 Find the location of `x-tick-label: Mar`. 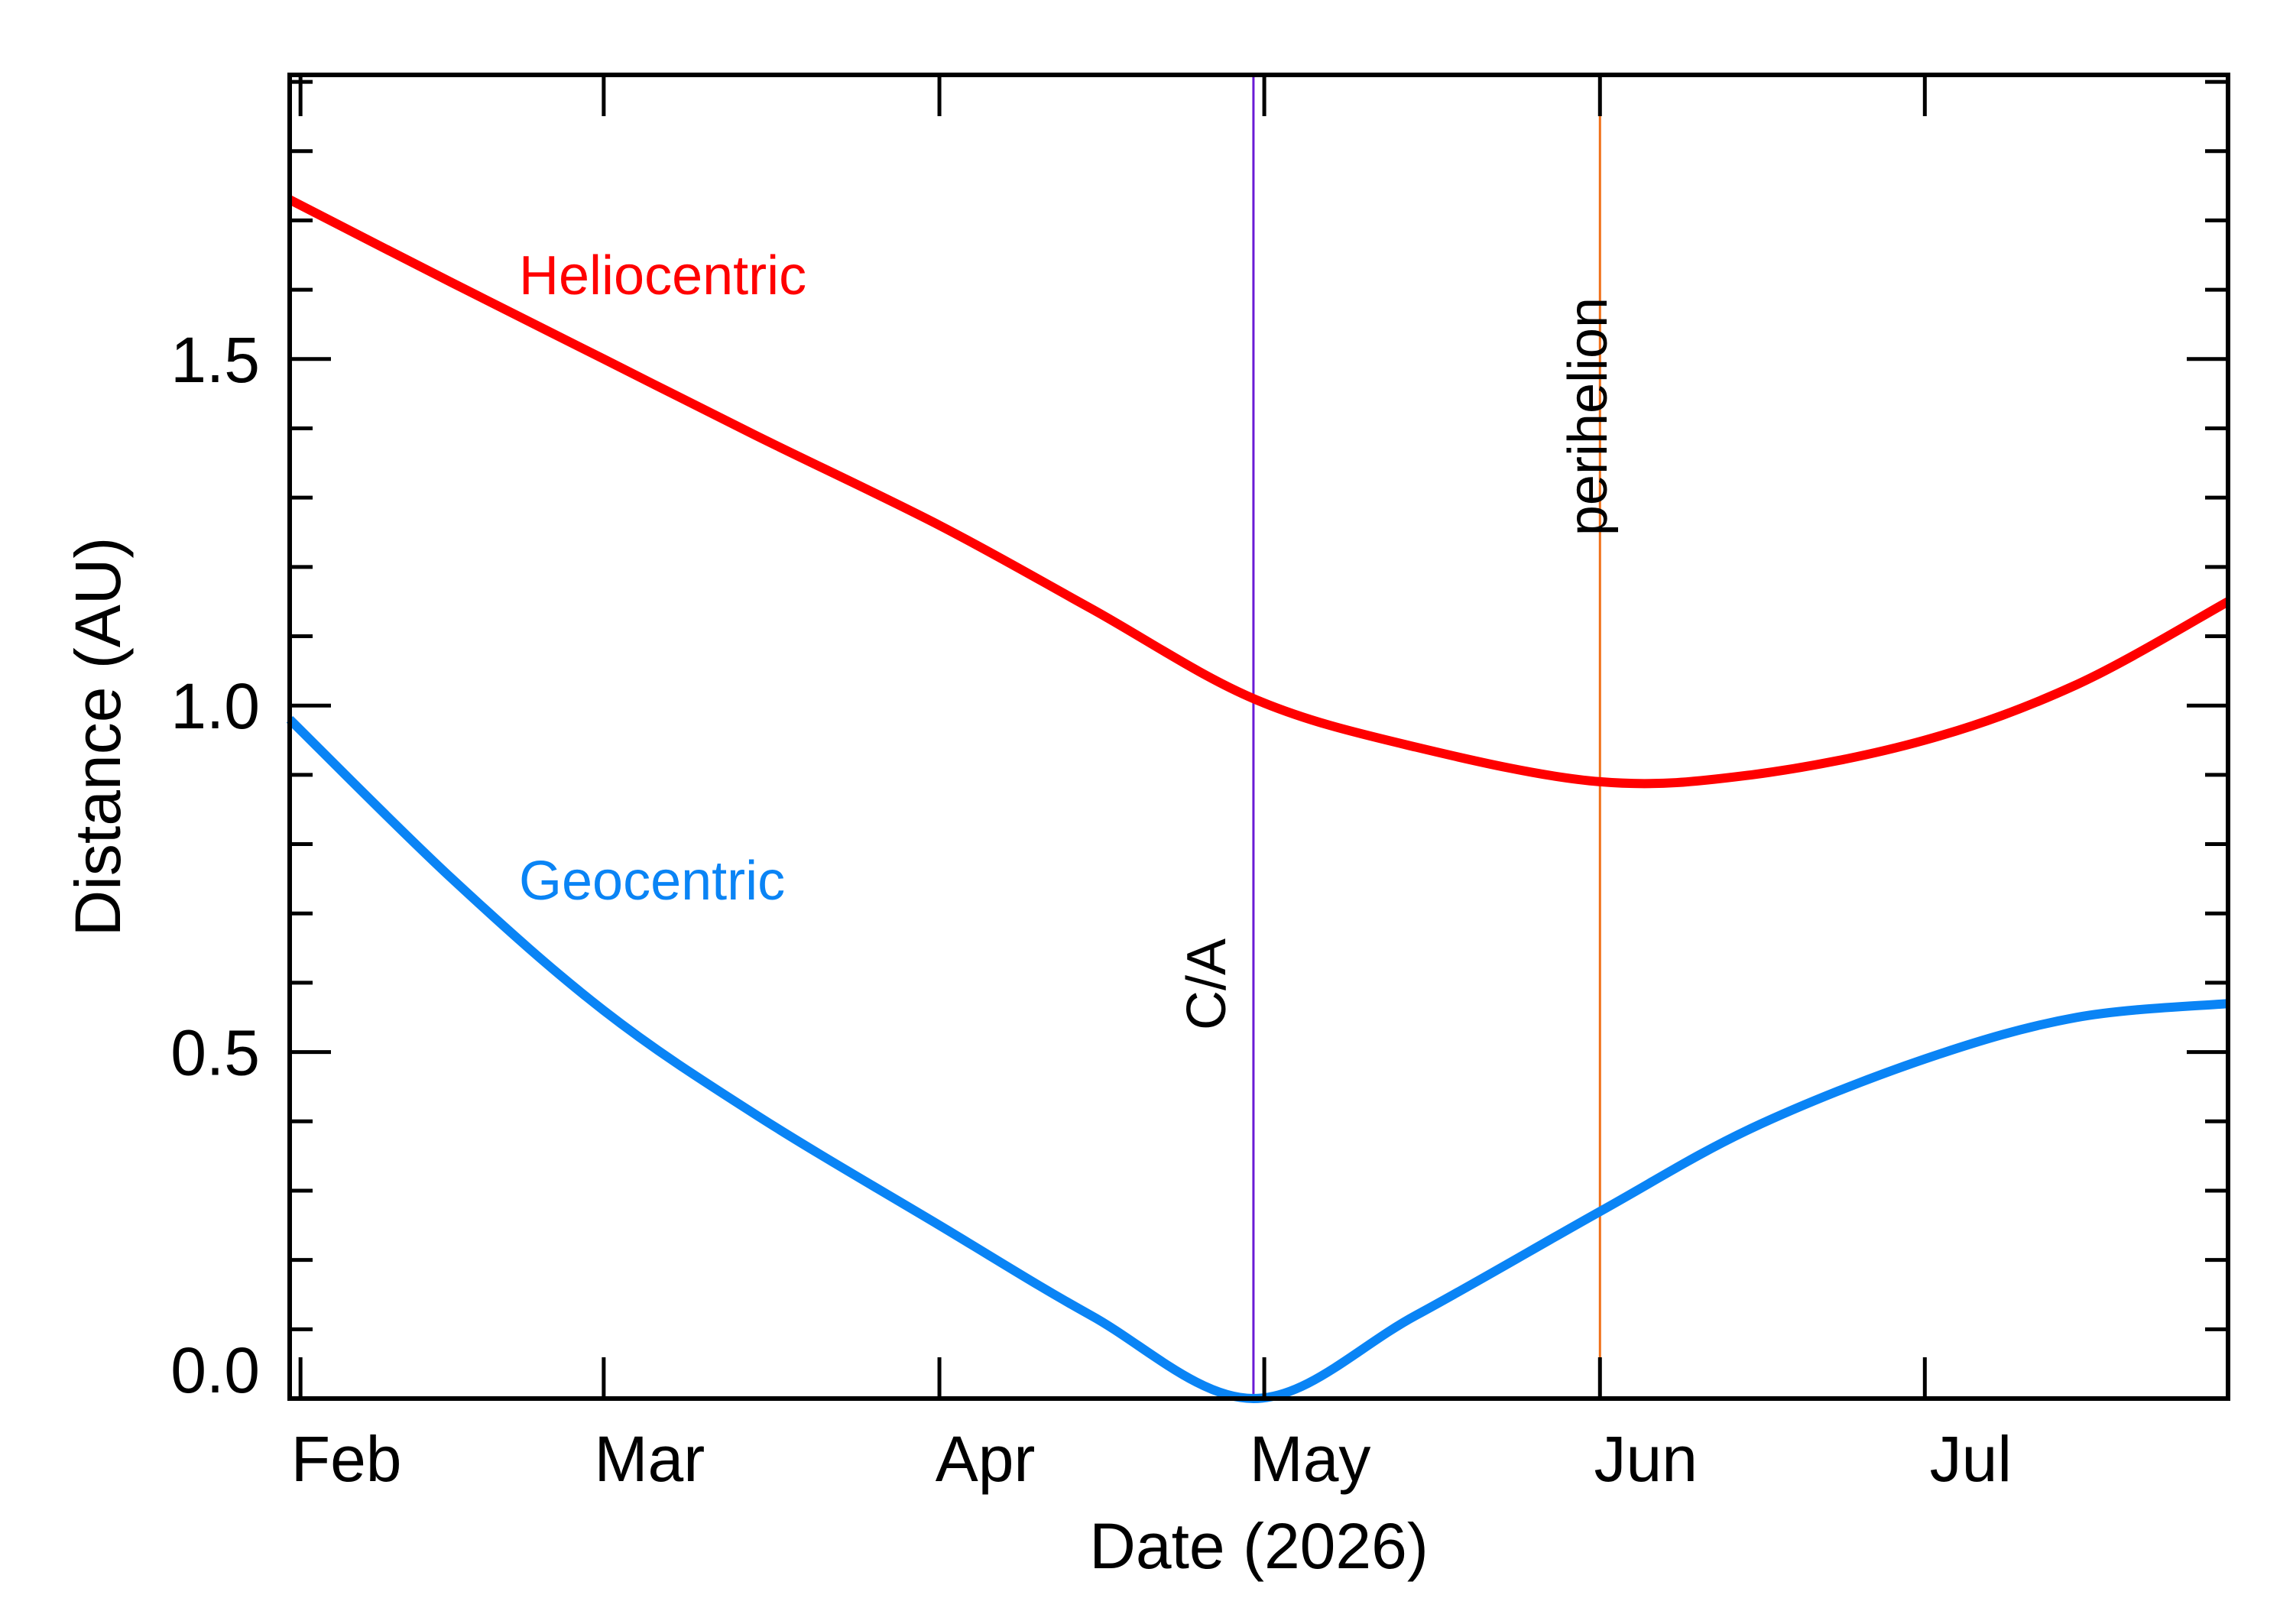

x-tick-label: Mar is located at coordinates (650, 1459).